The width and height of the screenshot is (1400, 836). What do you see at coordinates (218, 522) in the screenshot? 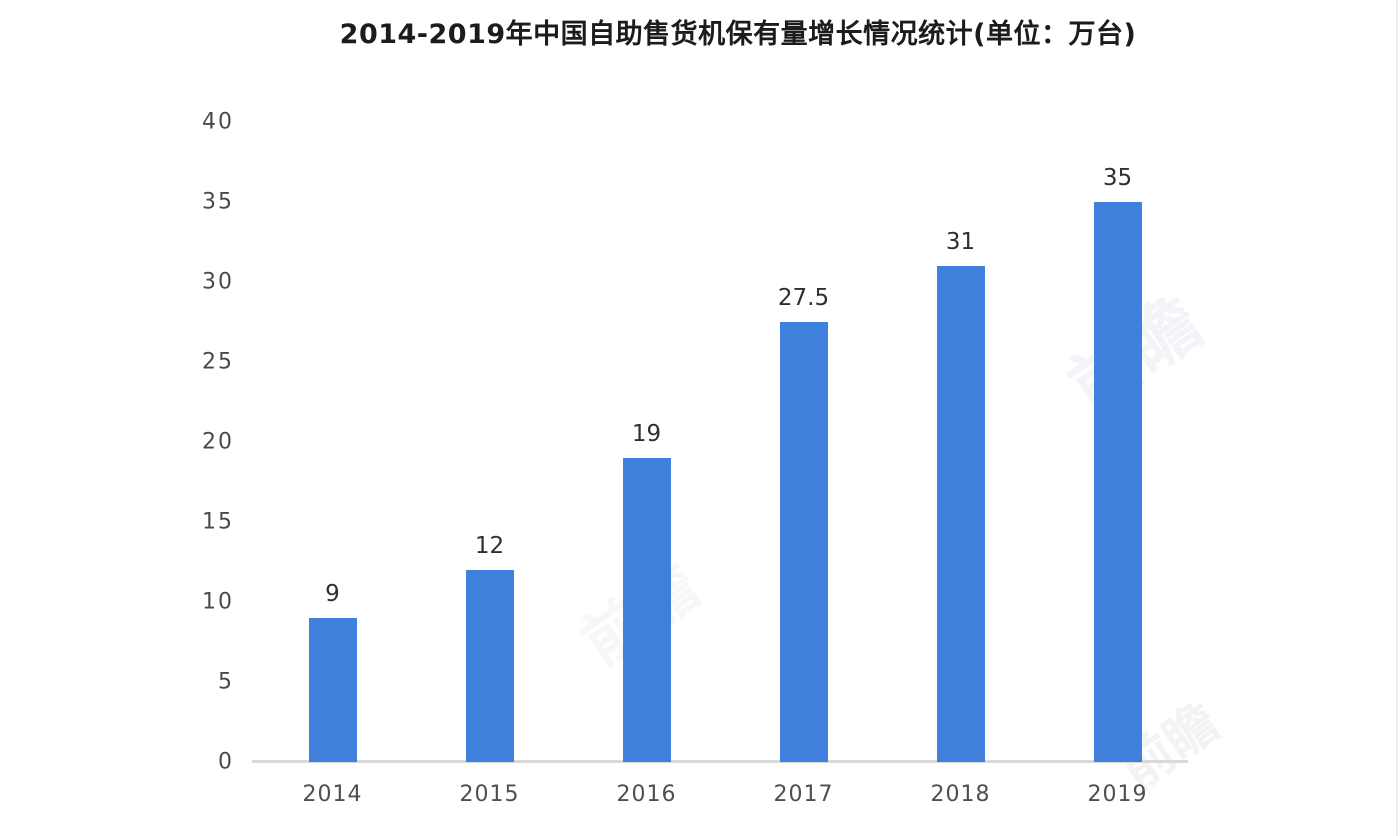
I see `y-axis-tick-label: 15` at bounding box center [218, 522].